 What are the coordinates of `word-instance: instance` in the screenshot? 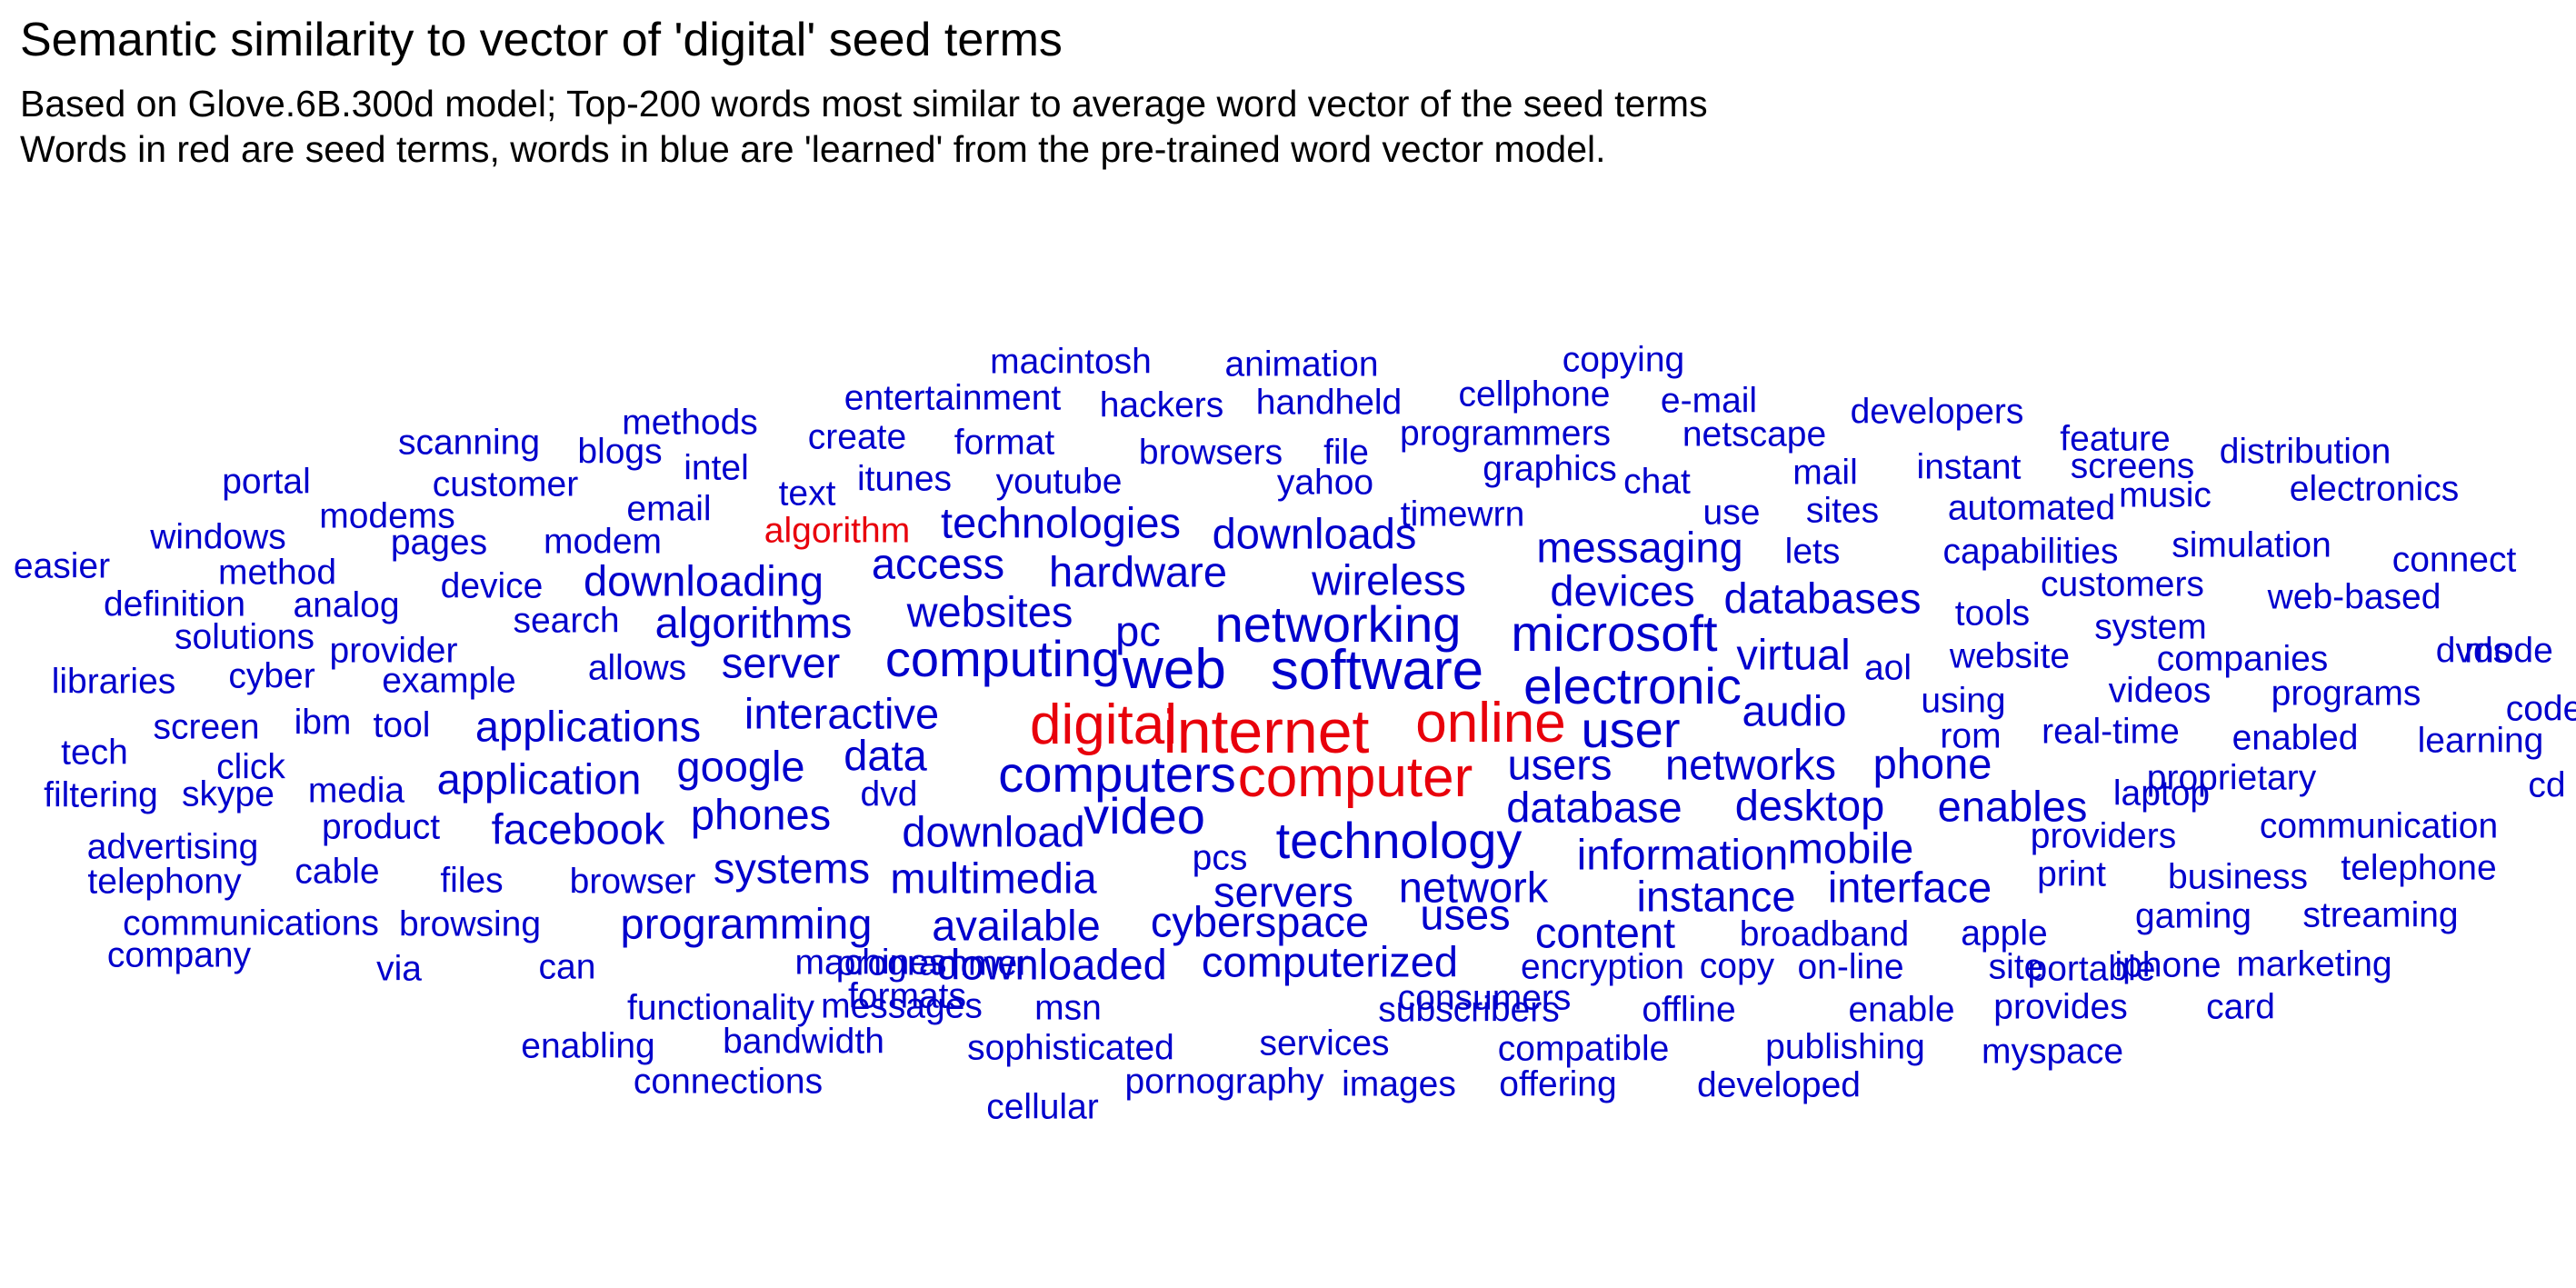 It's located at (1716, 896).